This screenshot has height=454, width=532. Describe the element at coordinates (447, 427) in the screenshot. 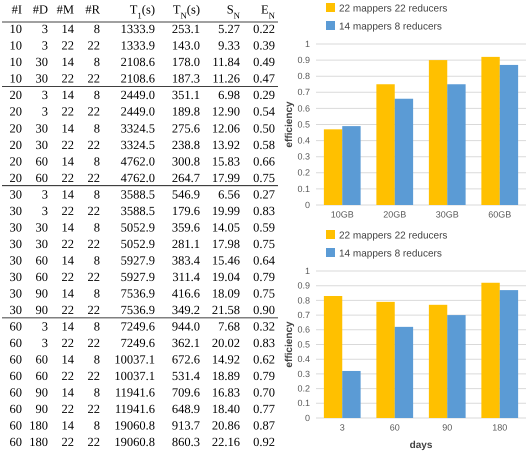

I see `x-tick-label: 90` at that location.